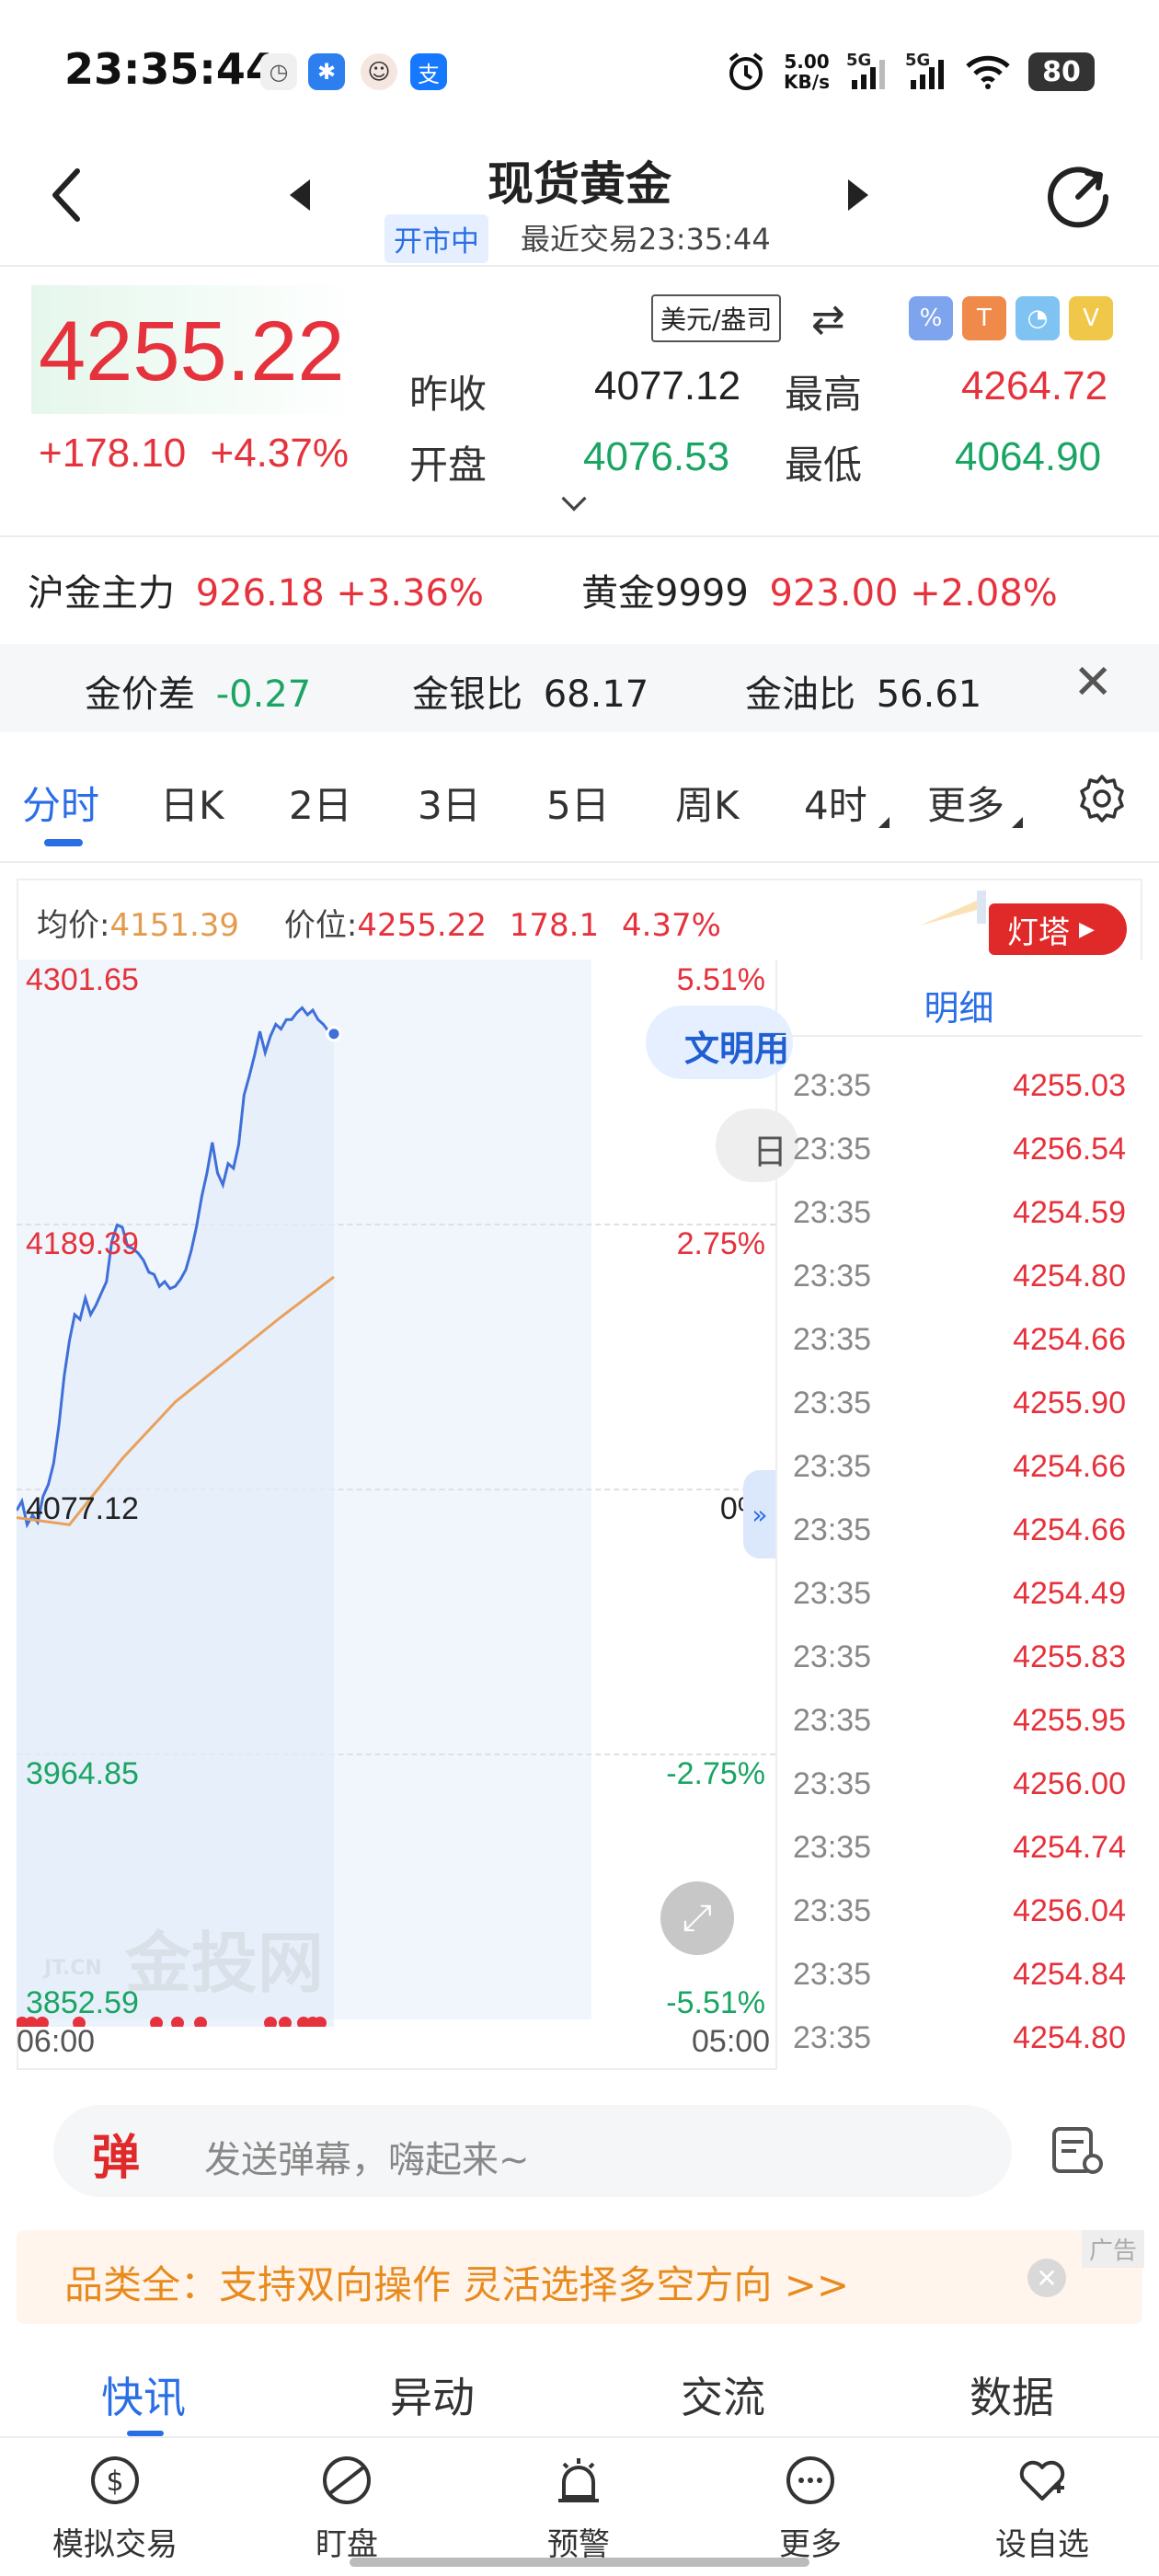  Describe the element at coordinates (959, 1467) in the screenshot. I see `tick-row: 23:35 4254.66` at that location.